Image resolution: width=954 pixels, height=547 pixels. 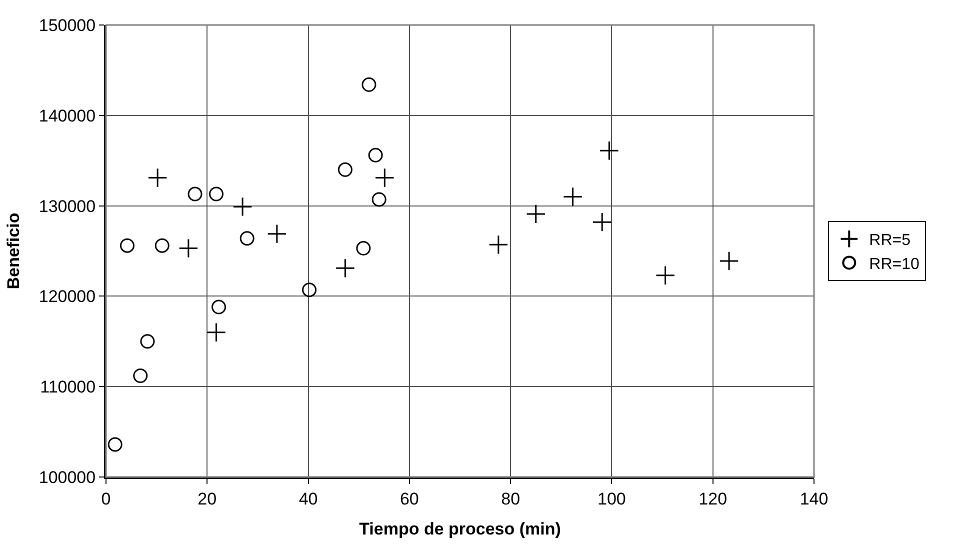 I want to click on x-tick-label: 40, so click(x=308, y=498).